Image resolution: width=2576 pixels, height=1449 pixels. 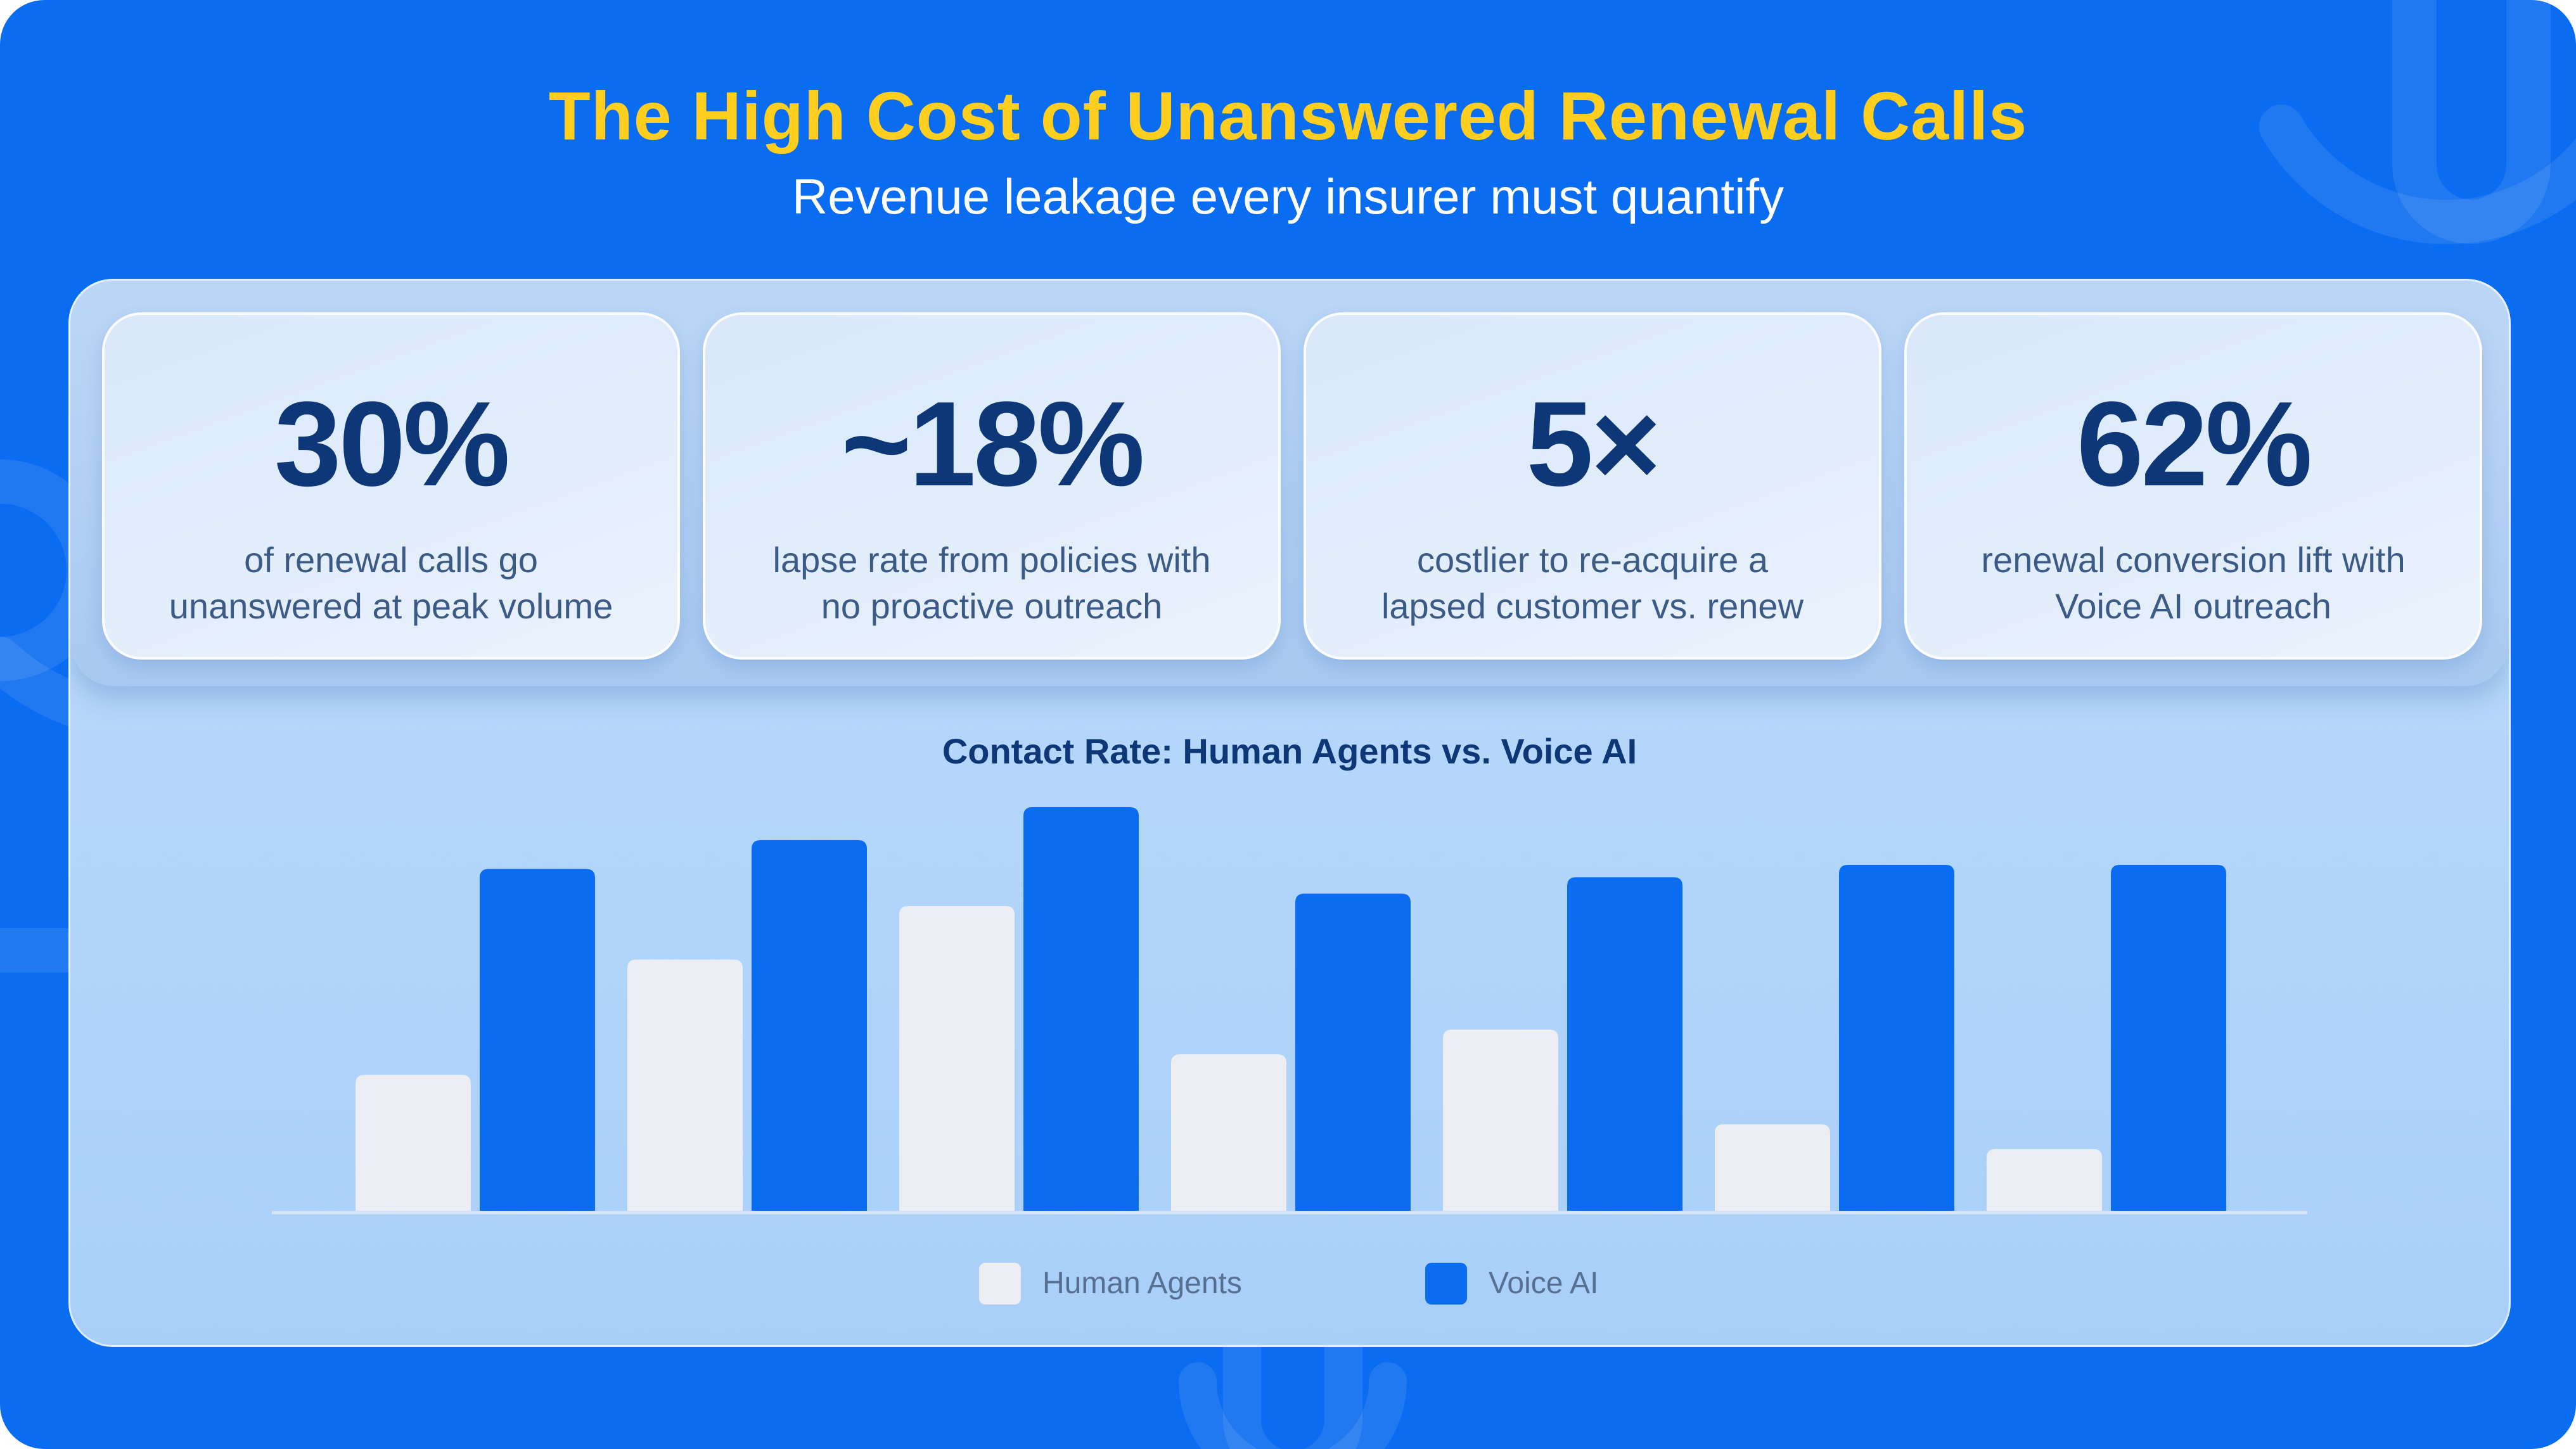 What do you see at coordinates (2194, 444) in the screenshot?
I see `stat-value: 62%` at bounding box center [2194, 444].